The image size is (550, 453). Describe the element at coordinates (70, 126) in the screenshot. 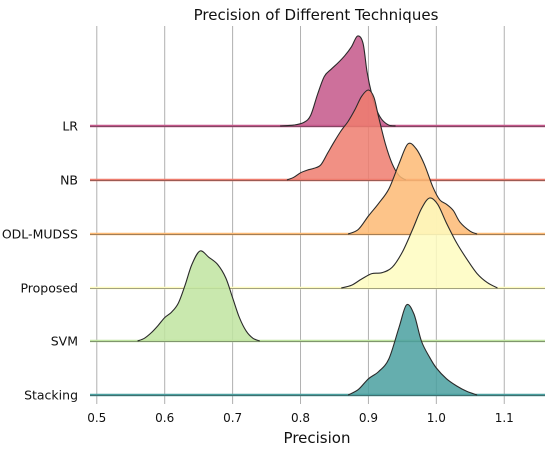

I see `category-label: LR` at that location.